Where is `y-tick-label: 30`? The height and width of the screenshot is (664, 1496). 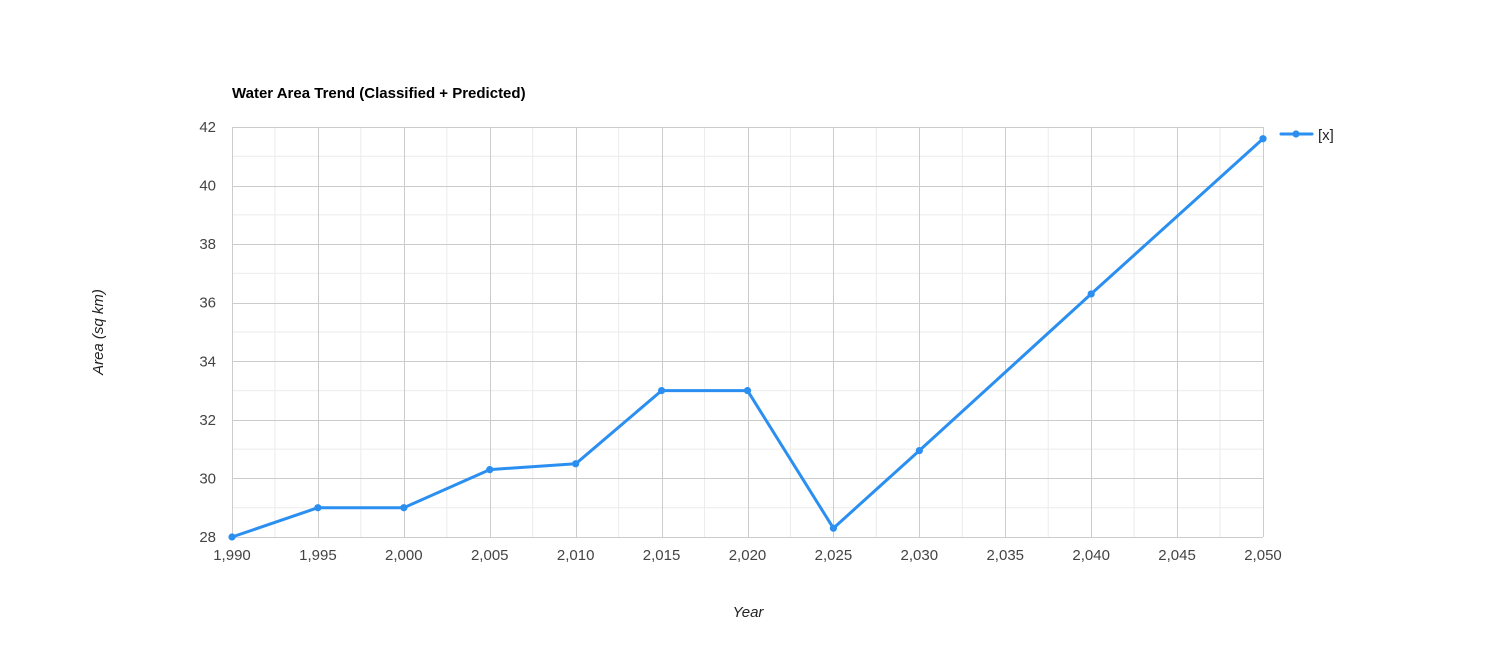
y-tick-label: 30 is located at coordinates (207, 478).